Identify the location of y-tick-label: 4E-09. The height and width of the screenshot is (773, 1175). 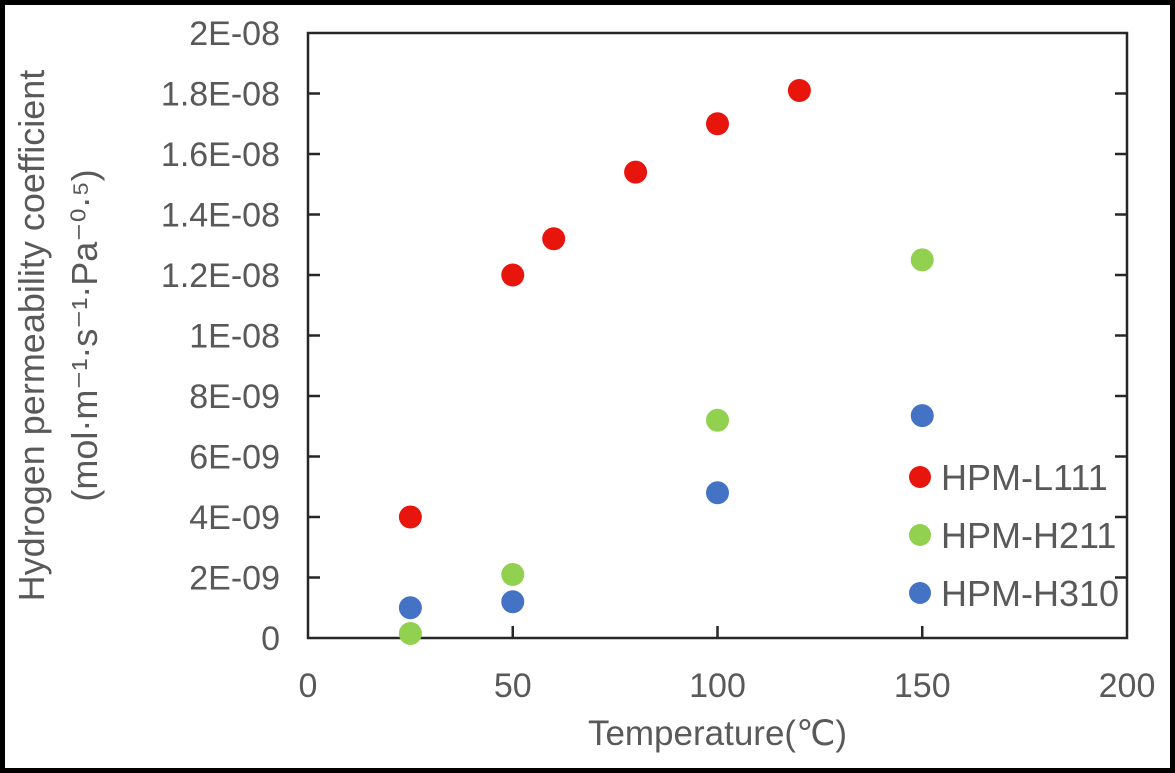
(234, 518).